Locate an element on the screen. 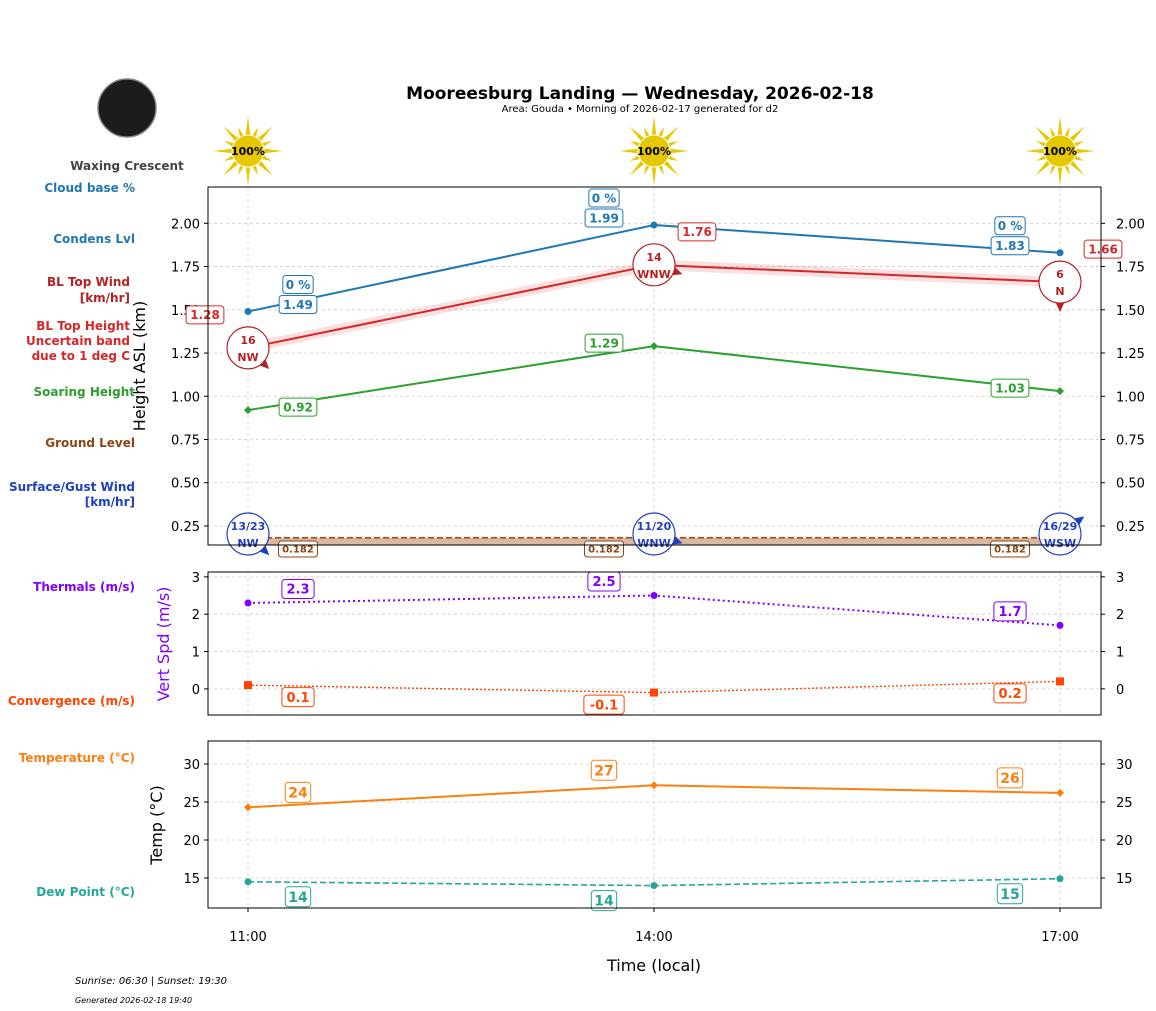 The width and height of the screenshot is (1156, 1011). y-tick-label: 15 is located at coordinates (191, 879).